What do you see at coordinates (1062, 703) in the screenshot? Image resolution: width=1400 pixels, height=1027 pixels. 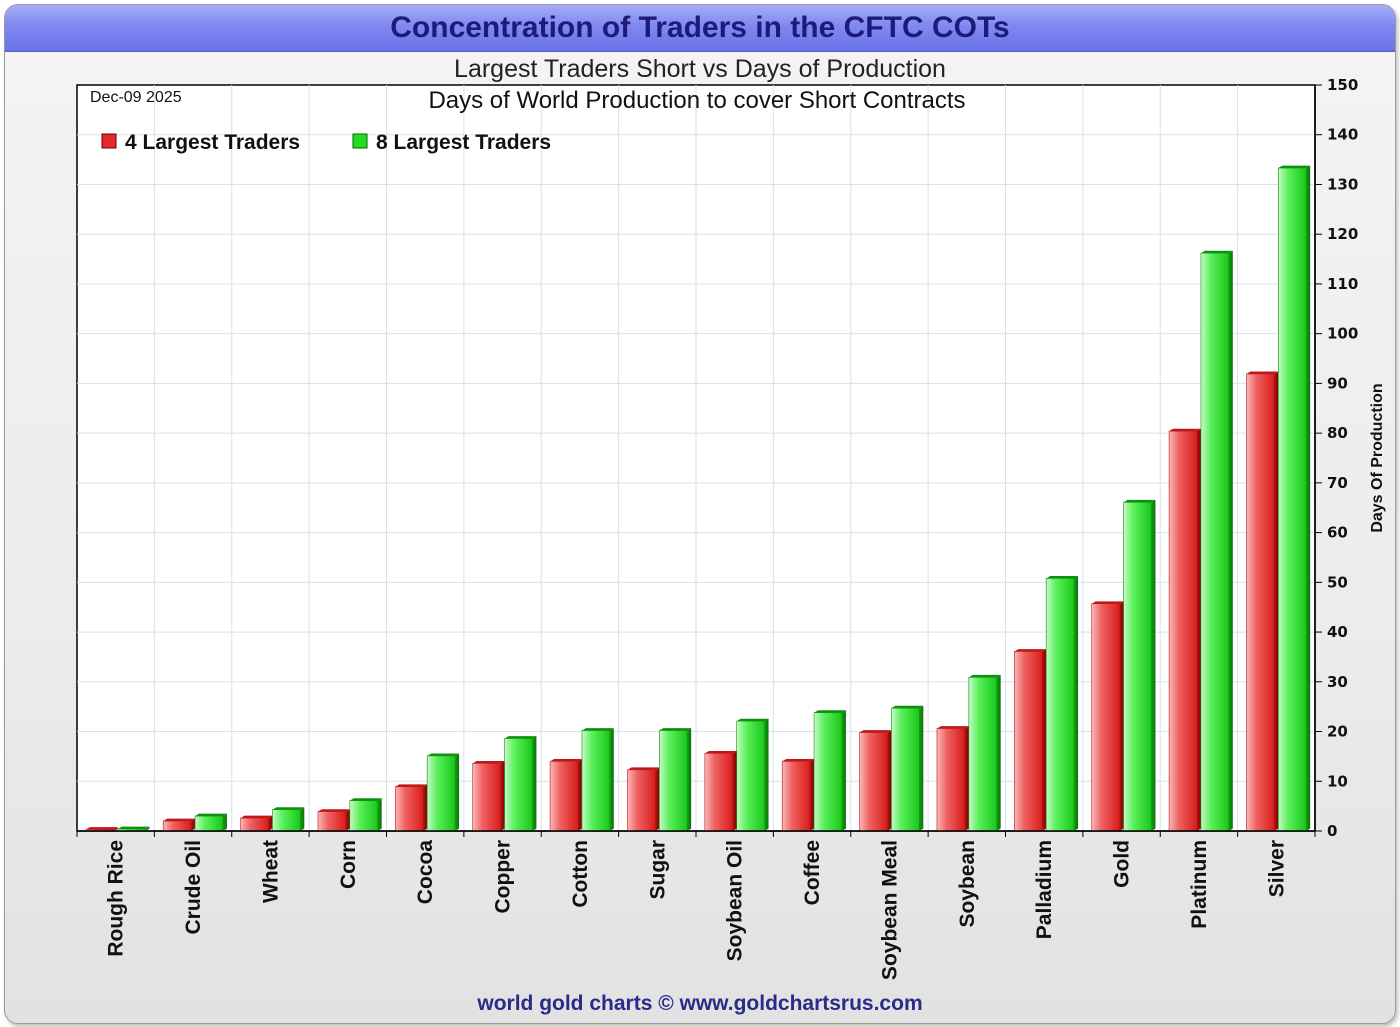 I see `bar-8-largest-palladium` at bounding box center [1062, 703].